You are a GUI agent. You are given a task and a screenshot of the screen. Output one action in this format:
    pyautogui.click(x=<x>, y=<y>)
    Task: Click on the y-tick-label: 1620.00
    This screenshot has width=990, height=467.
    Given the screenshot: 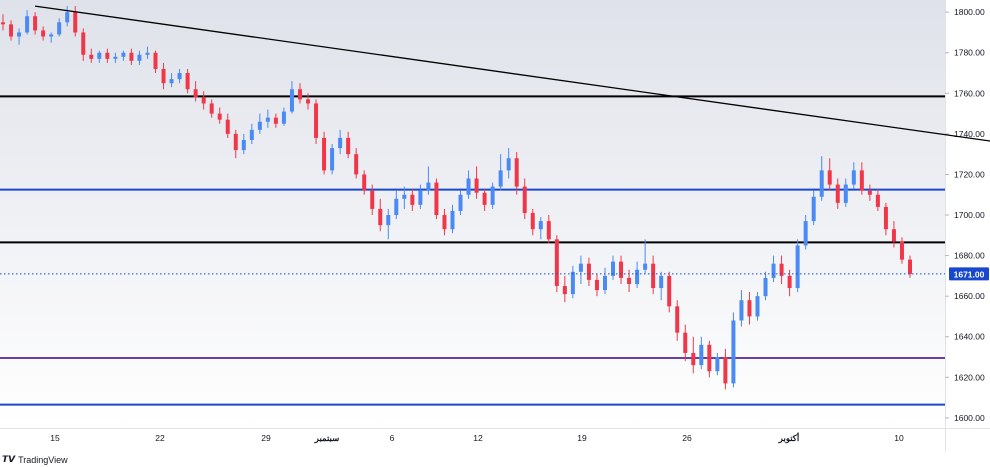 What is the action you would take?
    pyautogui.click(x=969, y=377)
    